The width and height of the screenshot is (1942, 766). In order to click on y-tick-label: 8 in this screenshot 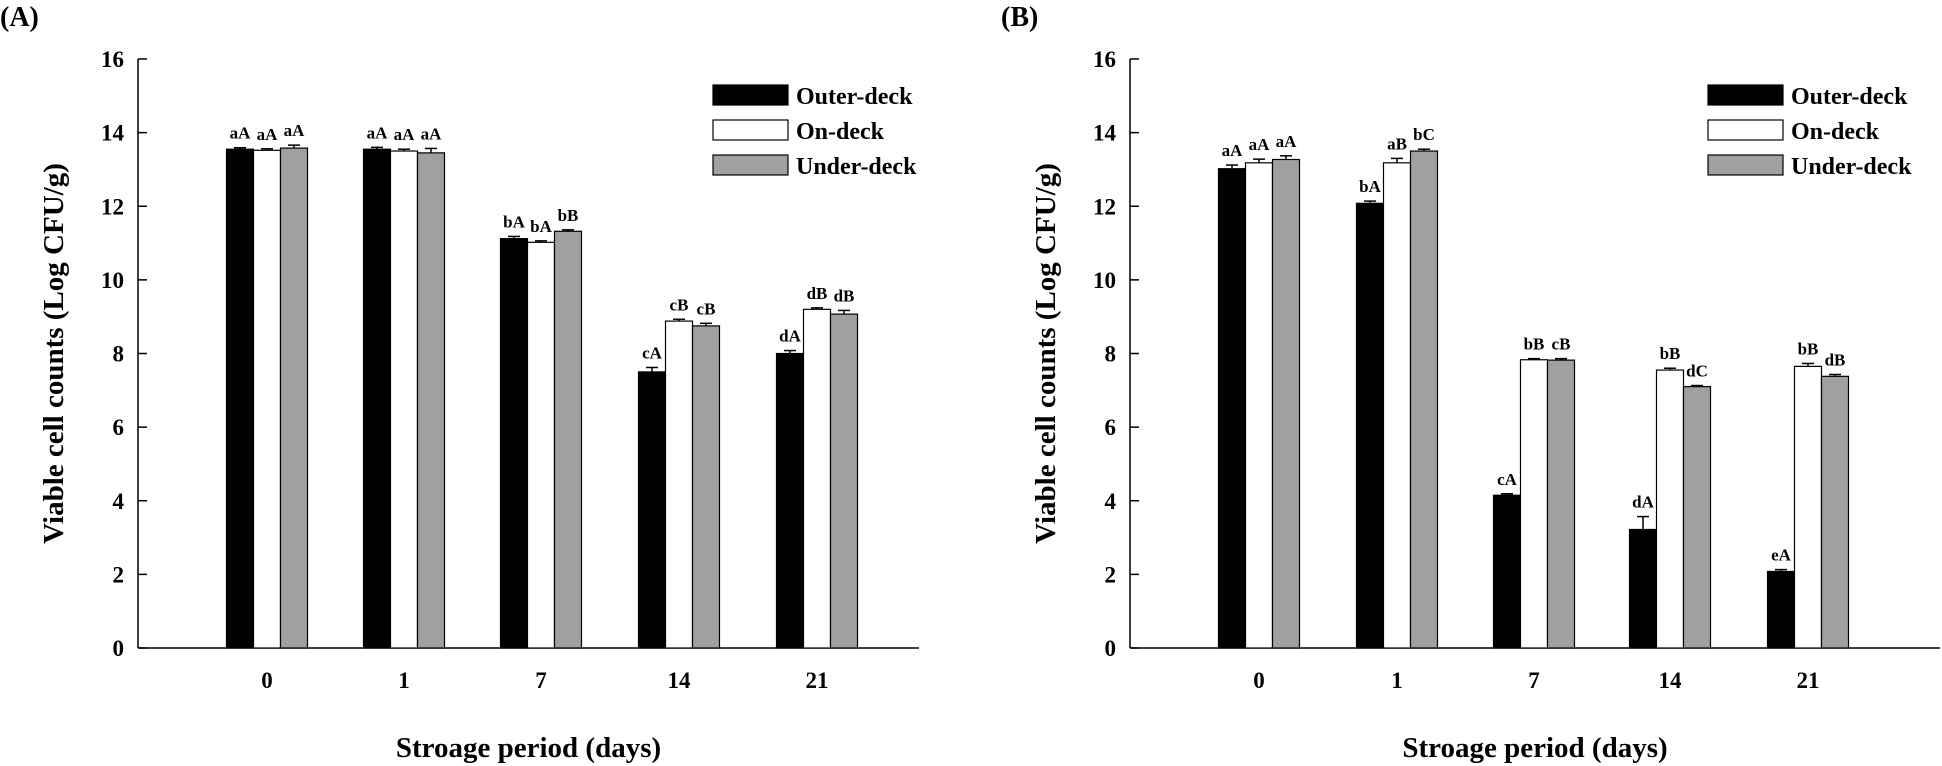, I will do `click(119, 354)`.